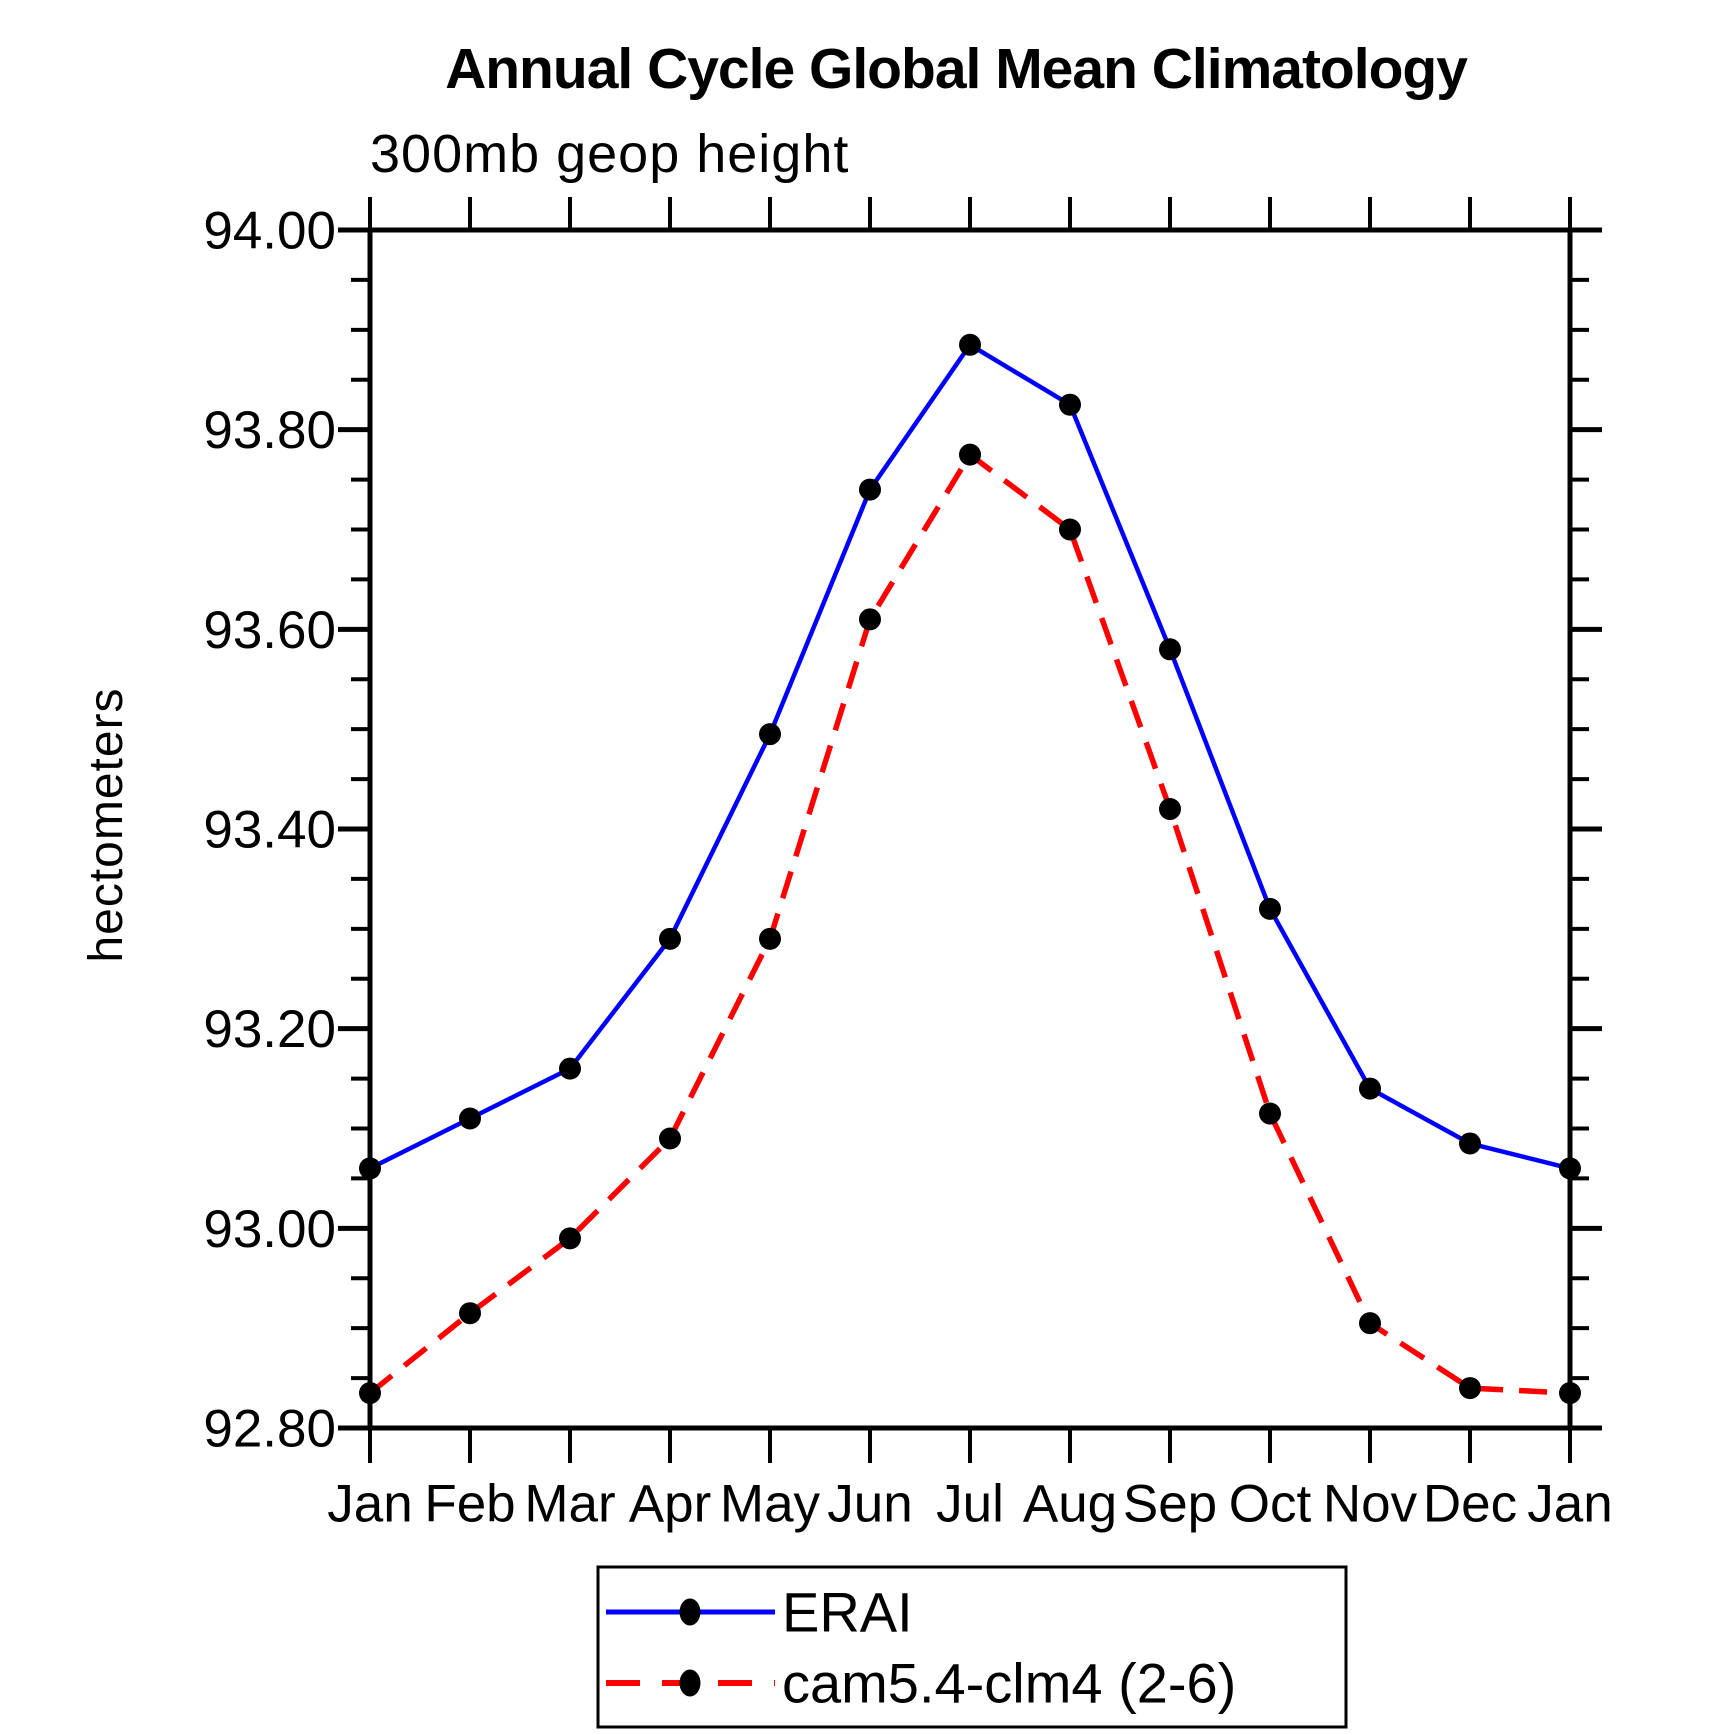  I want to click on y-tick-label: 93.60, so click(269, 630).